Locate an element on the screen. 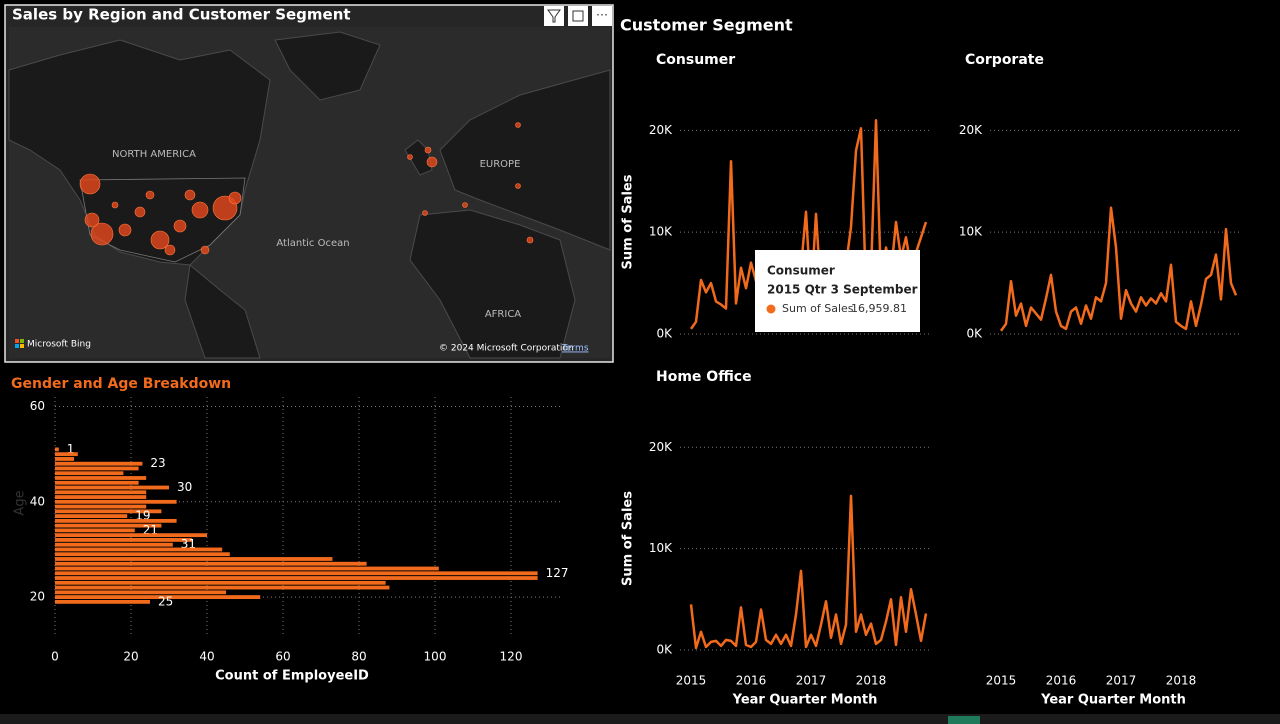  filter-icon is located at coordinates (554, 16).